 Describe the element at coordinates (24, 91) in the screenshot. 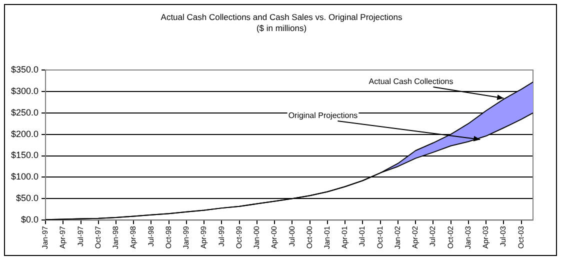

I see `y-tick-label: $300.0` at that location.